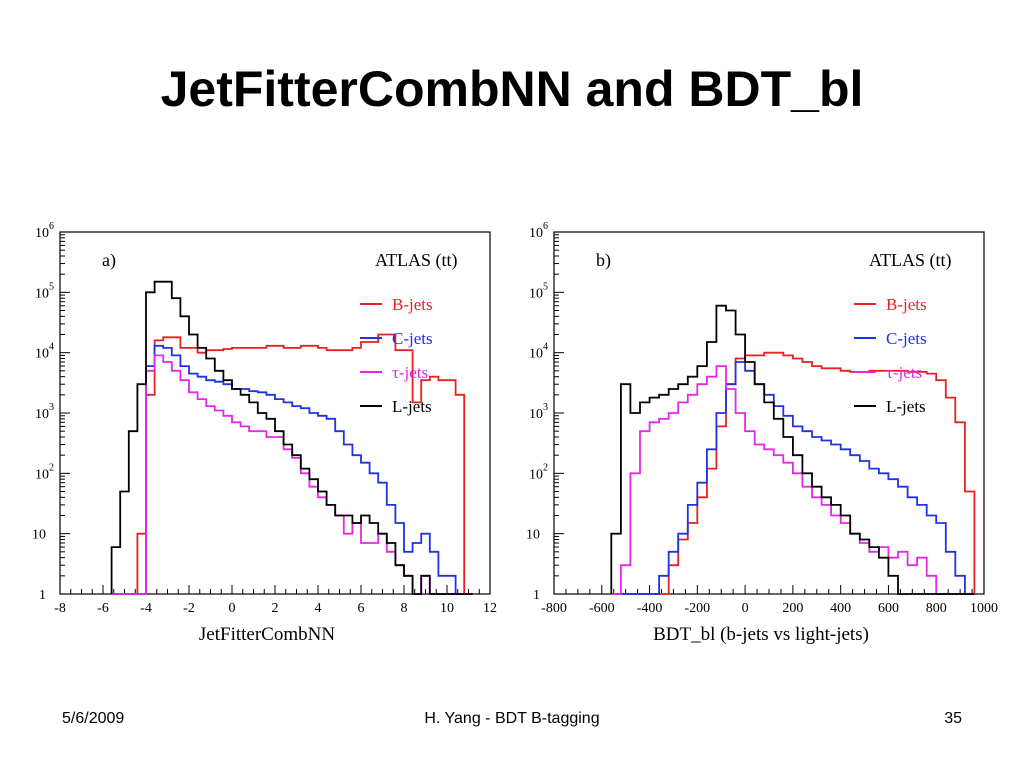  What do you see at coordinates (361, 608) in the screenshot?
I see `x-tick-label: 6` at bounding box center [361, 608].